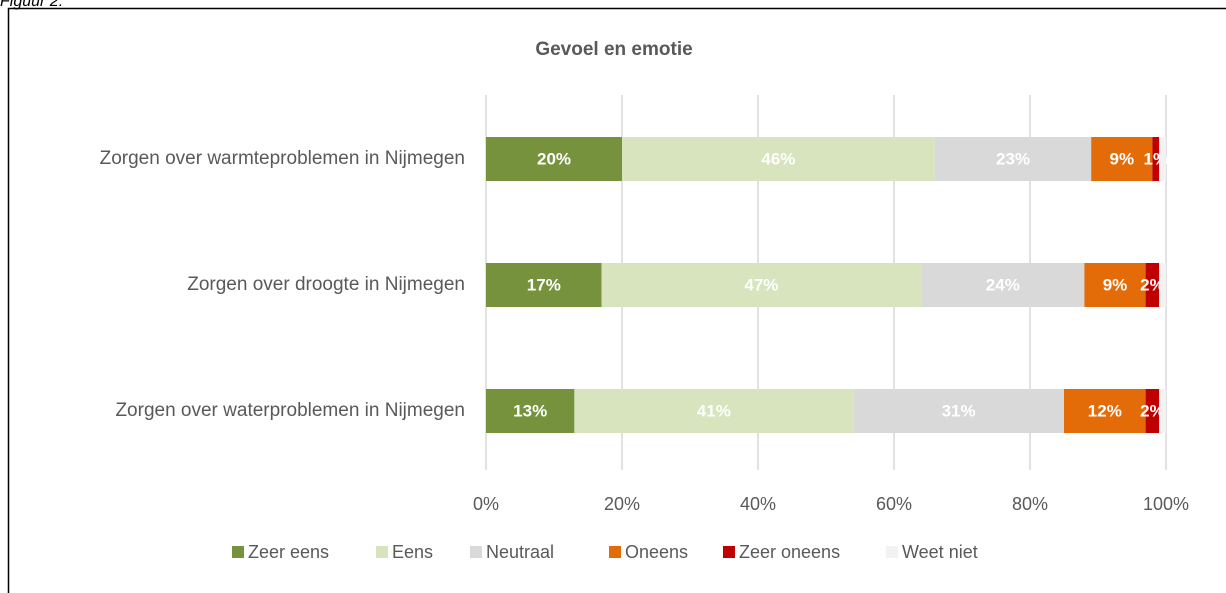 The image size is (1226, 593). I want to click on category-label: Zorgen over warmteproblemen in Nijmegen, so click(282, 158).